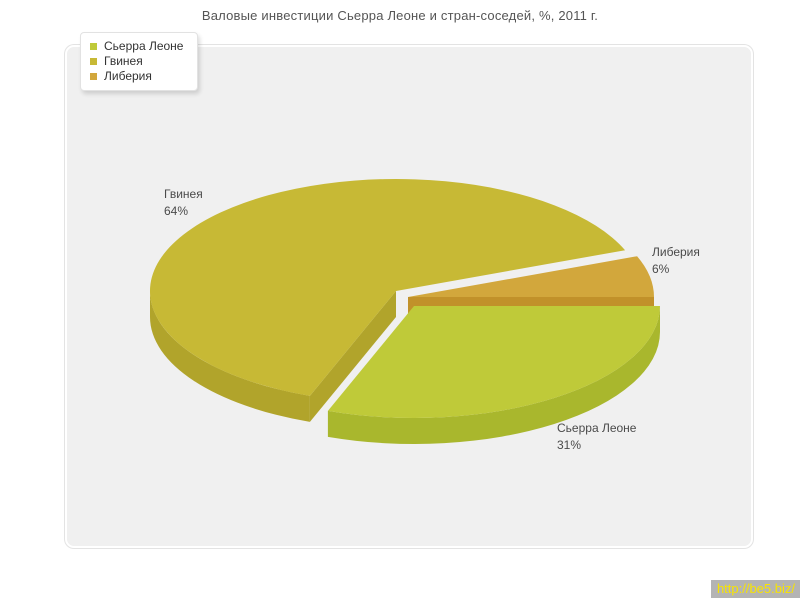 The height and width of the screenshot is (600, 800). Describe the element at coordinates (123, 61) in the screenshot. I see `legend-label: Гвинея` at that location.